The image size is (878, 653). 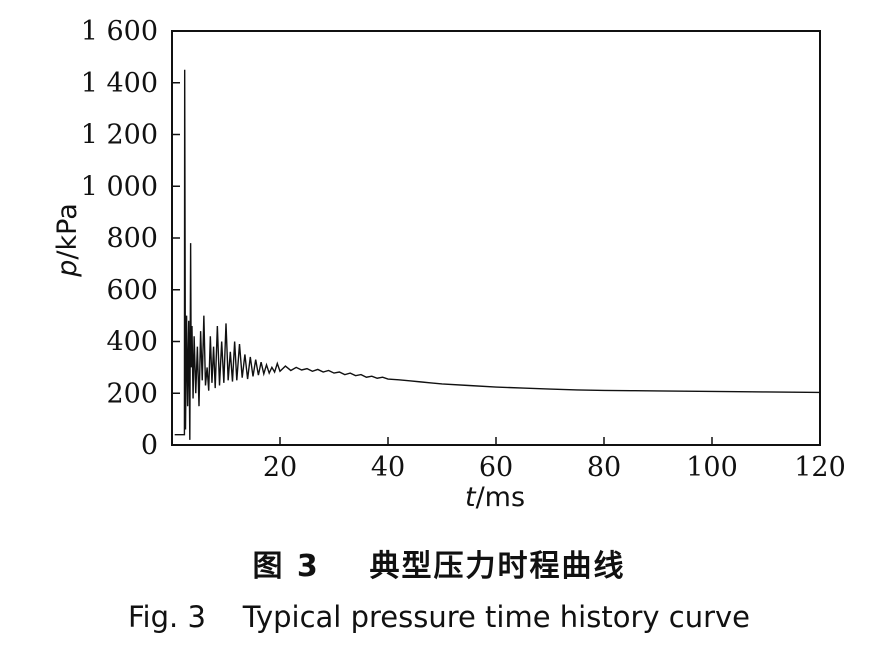 What do you see at coordinates (119, 83) in the screenshot?
I see `y-tick-label: 1 400` at bounding box center [119, 83].